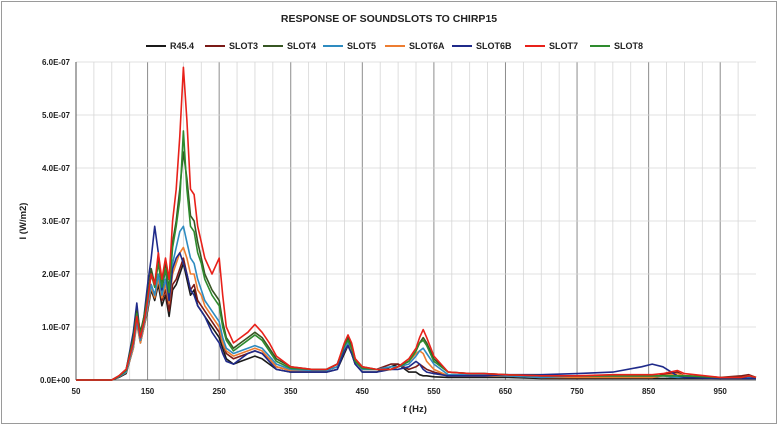  I want to click on legend-item-slot8: SLOT8, so click(616, 46).